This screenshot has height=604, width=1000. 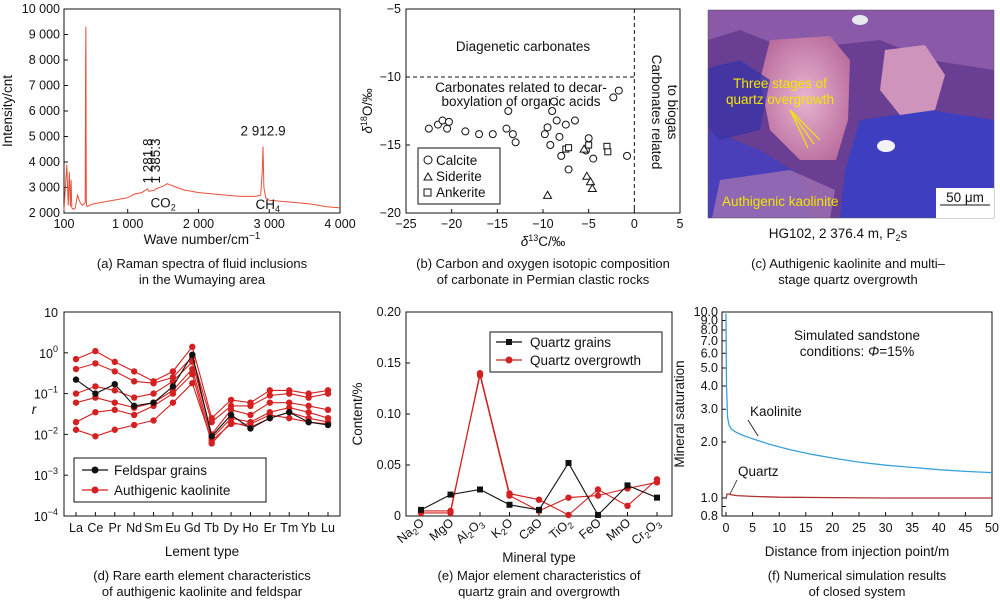 I want to click on panel-d-series, so click(x=202, y=395).